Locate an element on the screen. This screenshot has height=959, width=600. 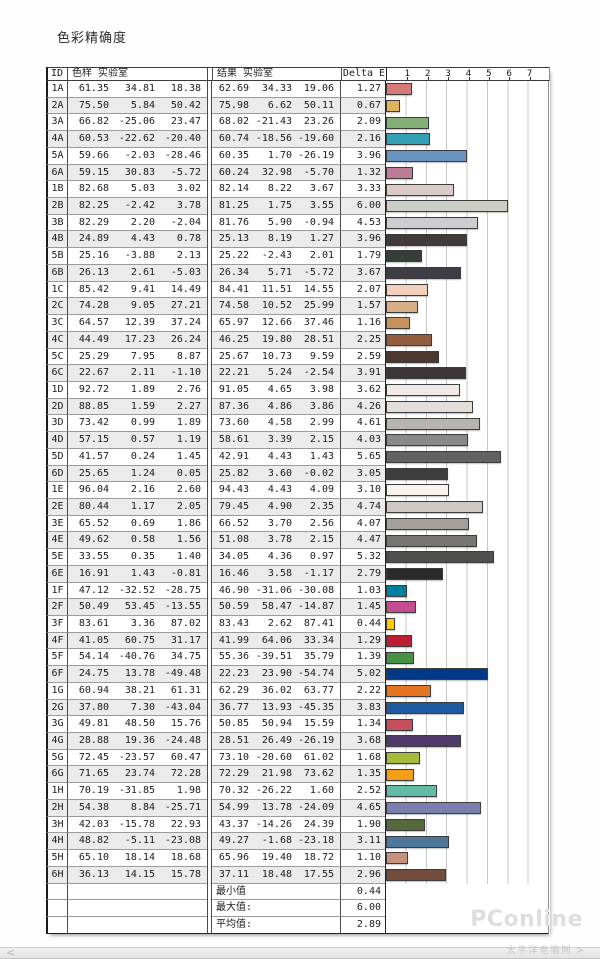
sample-b-value: 34.75 is located at coordinates (184, 658).